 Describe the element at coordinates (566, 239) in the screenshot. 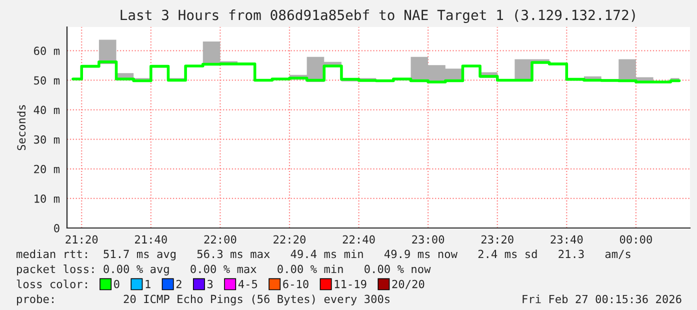

I see `x-tick-label: 23:40` at that location.